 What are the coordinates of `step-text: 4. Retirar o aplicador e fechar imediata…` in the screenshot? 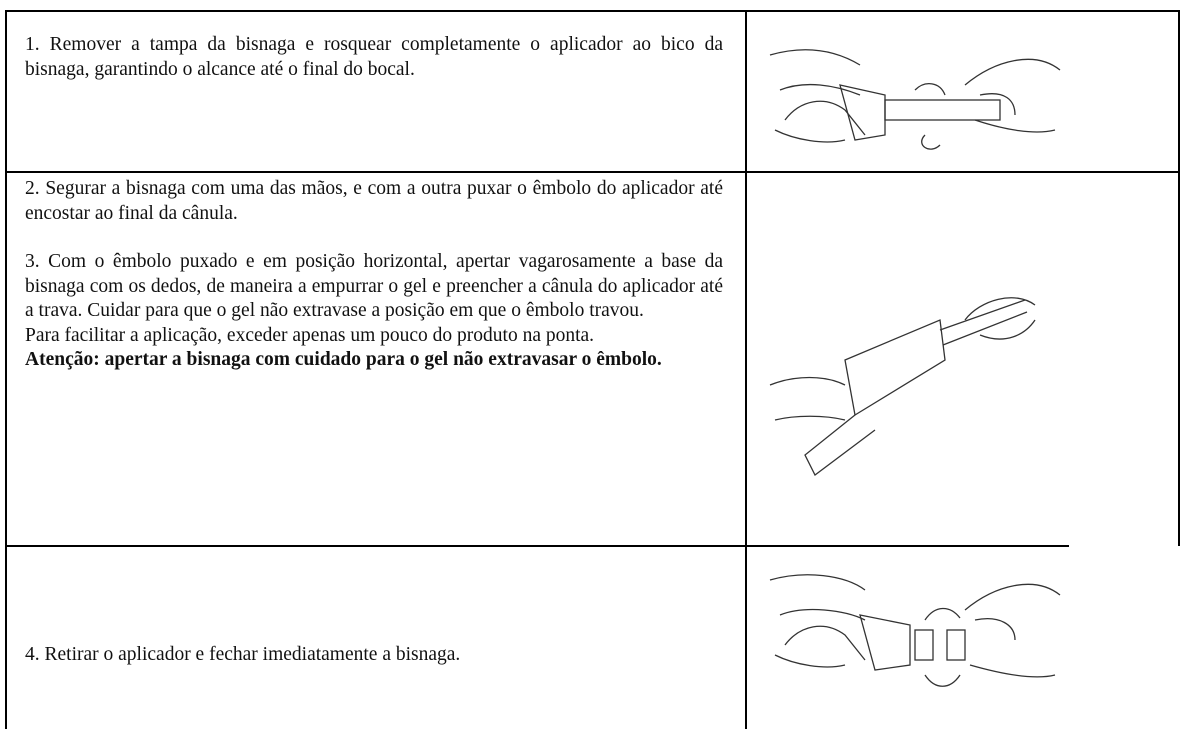 It's located at (374, 655).